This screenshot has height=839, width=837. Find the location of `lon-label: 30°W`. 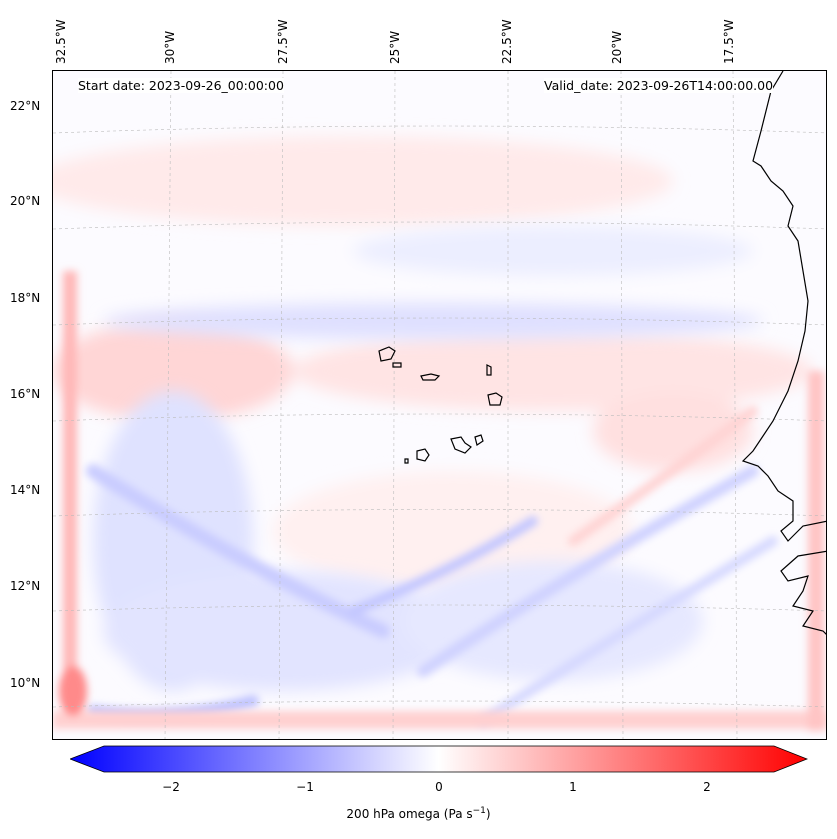

lon-label: 30°W is located at coordinates (170, 47).